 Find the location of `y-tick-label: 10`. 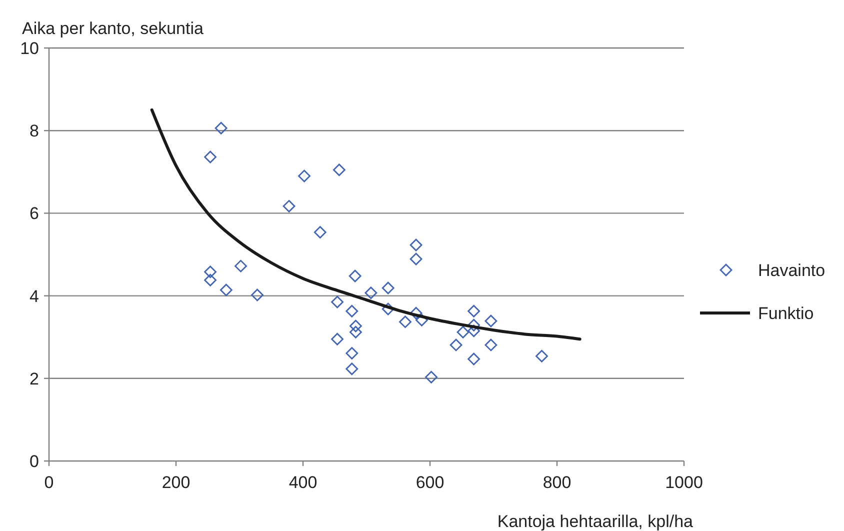

y-tick-label: 10 is located at coordinates (29, 48).